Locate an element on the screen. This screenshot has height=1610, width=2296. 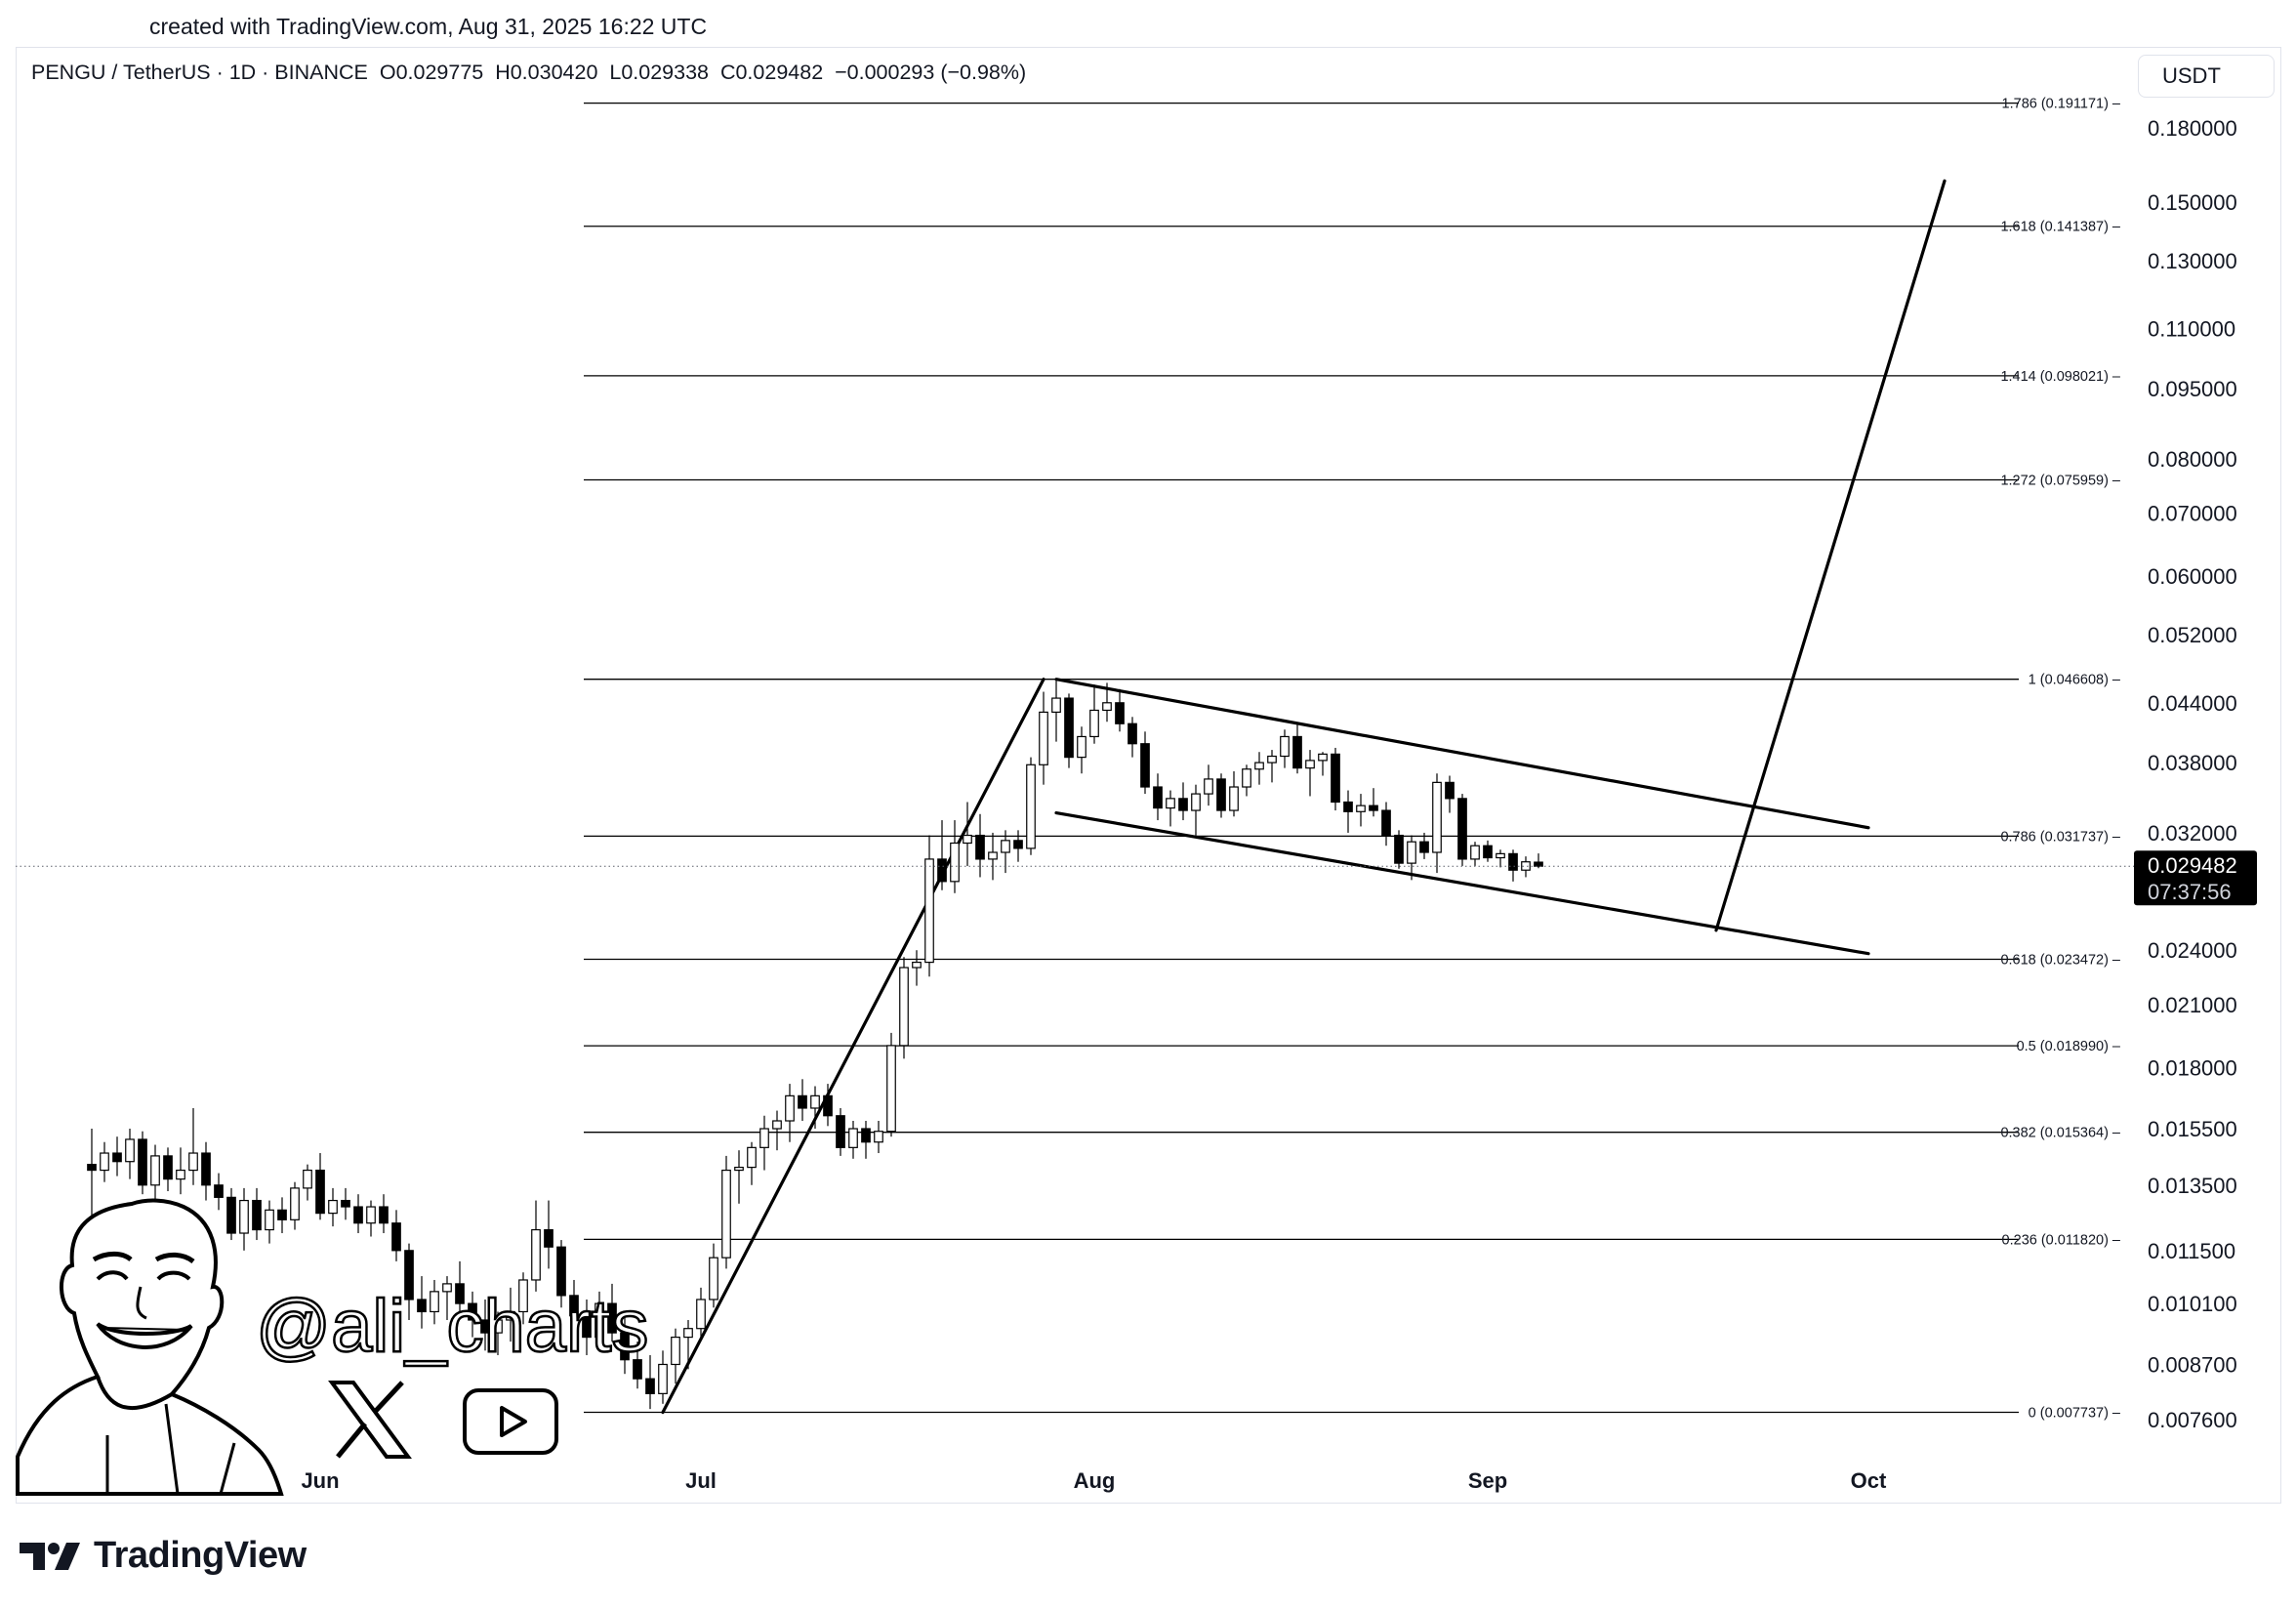
tradingview-brand: TradingView is located at coordinates (163, 1556).